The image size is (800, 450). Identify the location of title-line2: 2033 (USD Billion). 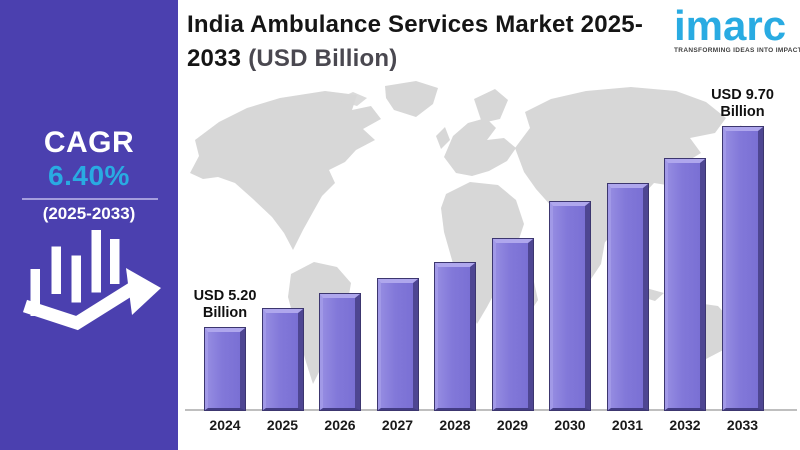
(436, 59).